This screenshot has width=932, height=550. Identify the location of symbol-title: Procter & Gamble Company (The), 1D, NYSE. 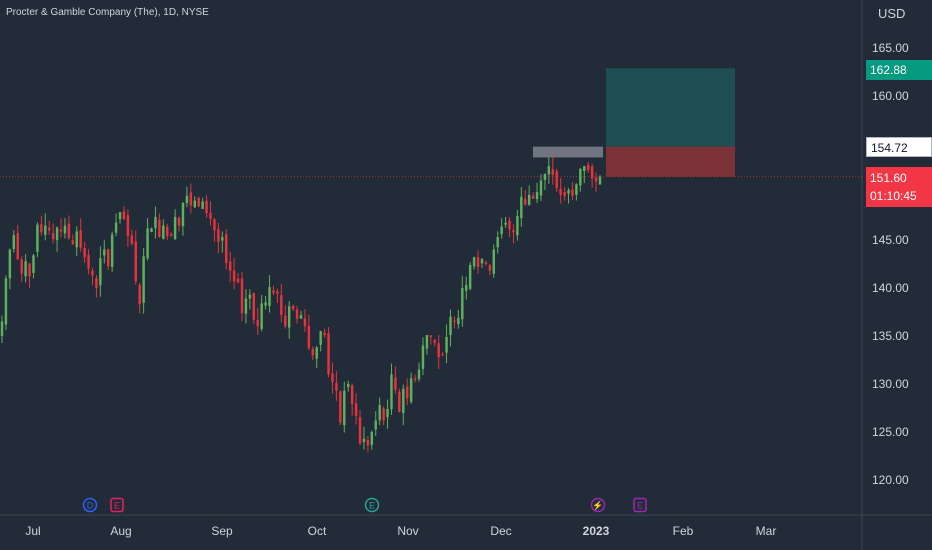
(107, 12).